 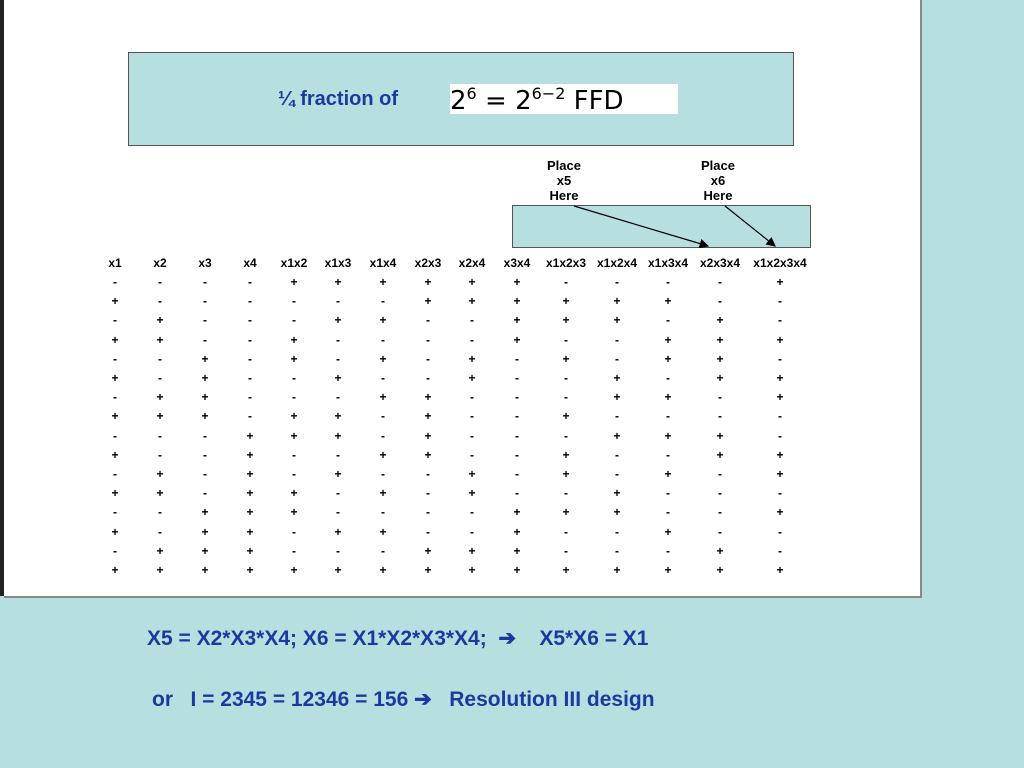 What do you see at coordinates (471, 93) in the screenshot?
I see `formula-part: 6` at bounding box center [471, 93].